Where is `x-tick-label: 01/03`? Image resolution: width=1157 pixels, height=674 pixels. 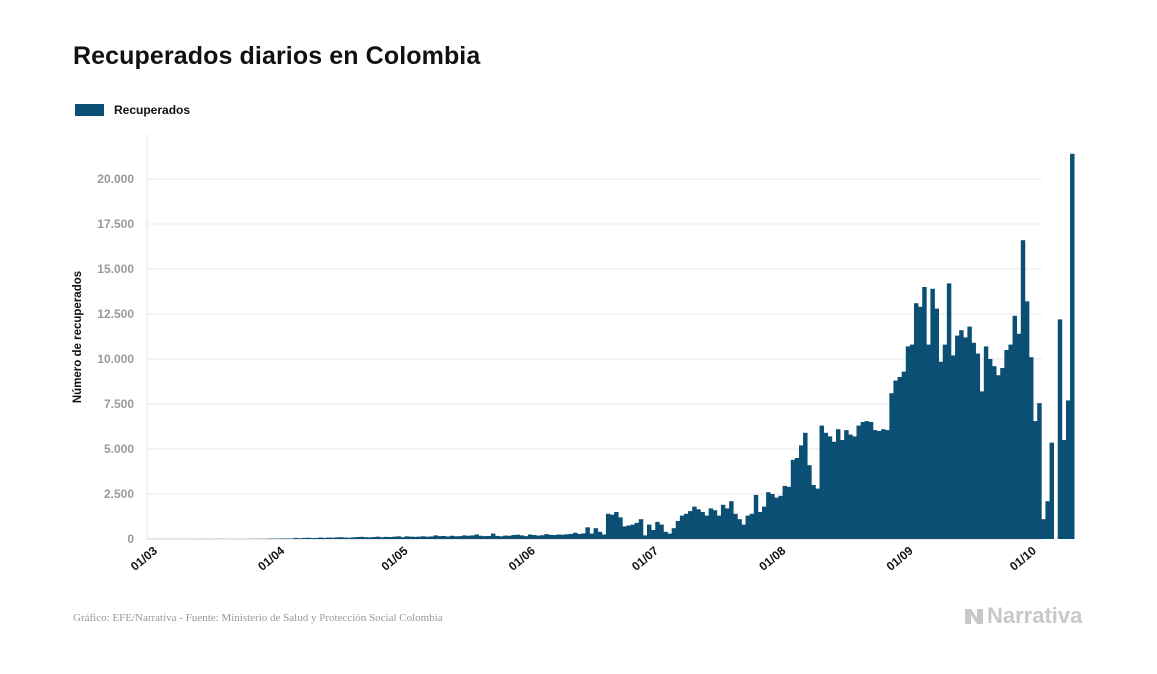 x-tick-label: 01/03 is located at coordinates (144, 558).